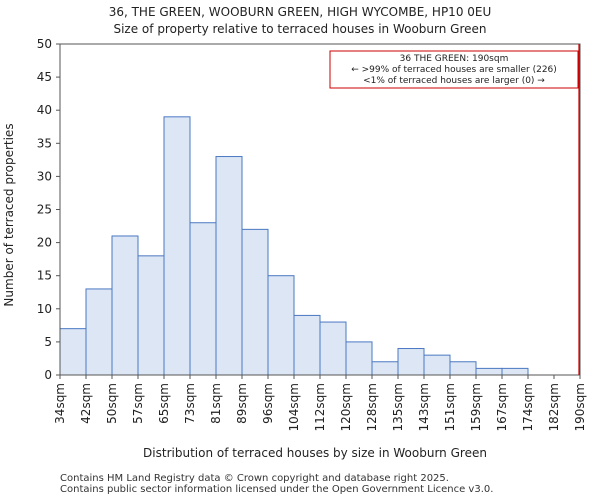 The image size is (600, 500). I want to click on x-tick-label: 104sqm, so click(294, 407).